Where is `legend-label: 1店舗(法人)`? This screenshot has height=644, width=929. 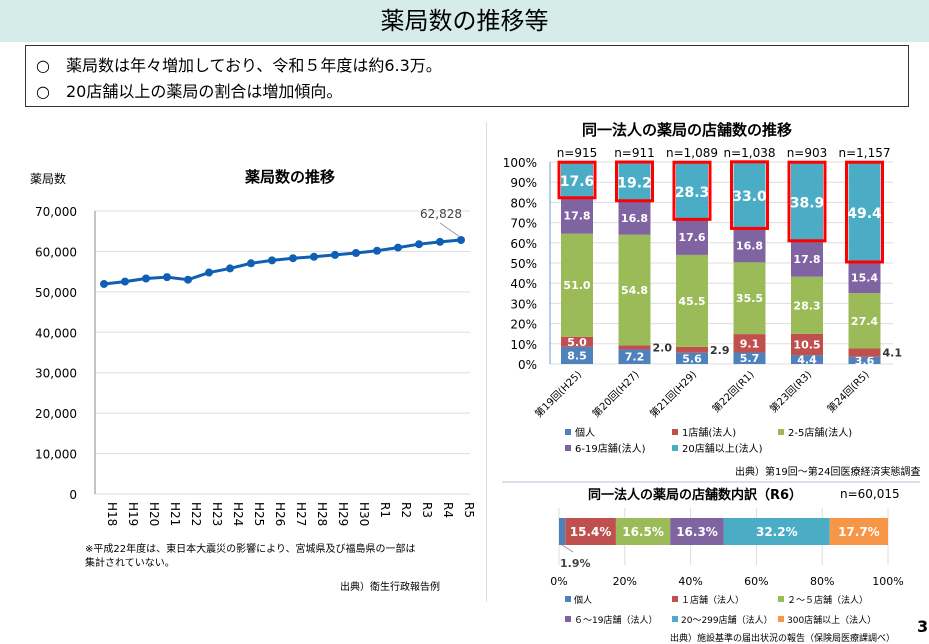
legend-label: 1店舗(法人) is located at coordinates (709, 432).